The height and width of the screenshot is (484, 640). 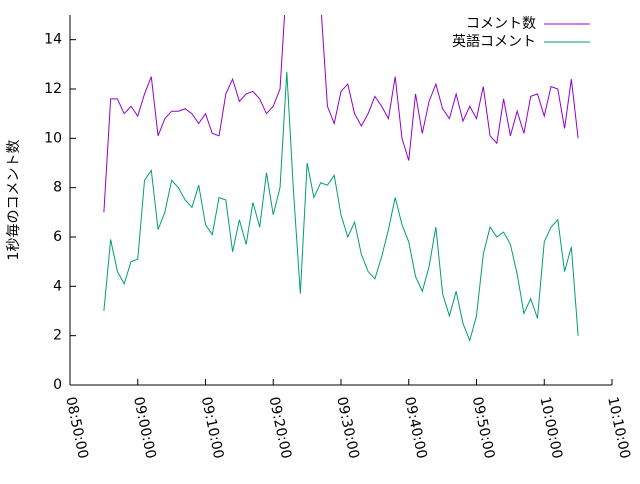 I want to click on x-tick-label: 09:40:00, so click(x=415, y=427).